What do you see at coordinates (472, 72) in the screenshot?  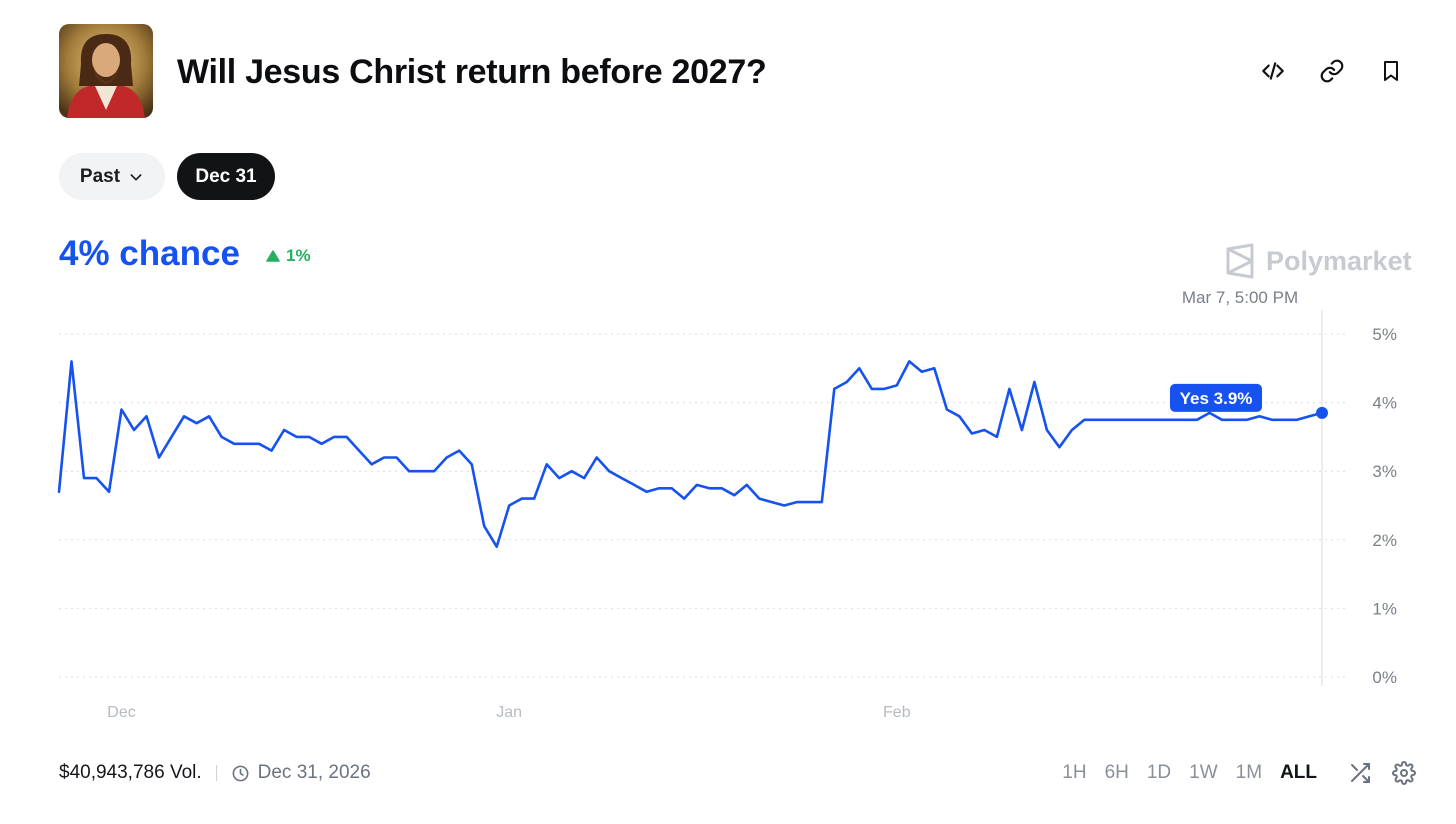 I see `market-title: Will Jesus Christ return before 2027?` at bounding box center [472, 72].